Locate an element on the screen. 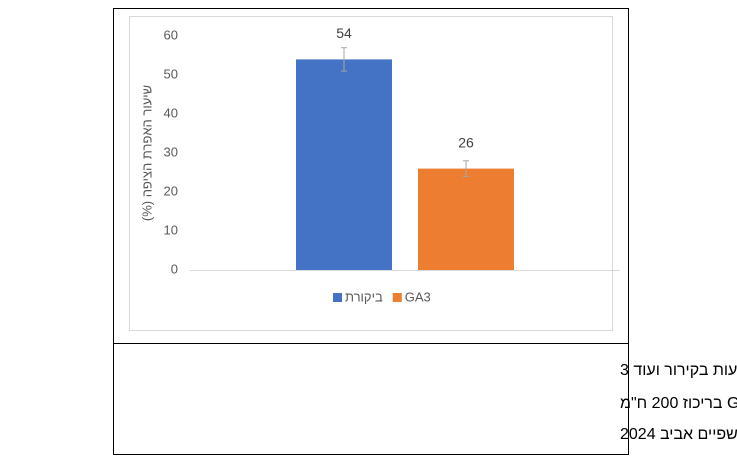 This screenshot has width=737, height=467. y-tick-label: 30 is located at coordinates (171, 151).